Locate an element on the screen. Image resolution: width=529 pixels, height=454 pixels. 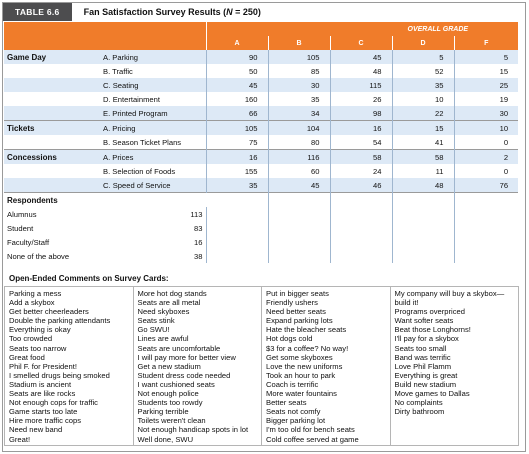
comment-line: Everything is great is located at coordinates (426, 375).